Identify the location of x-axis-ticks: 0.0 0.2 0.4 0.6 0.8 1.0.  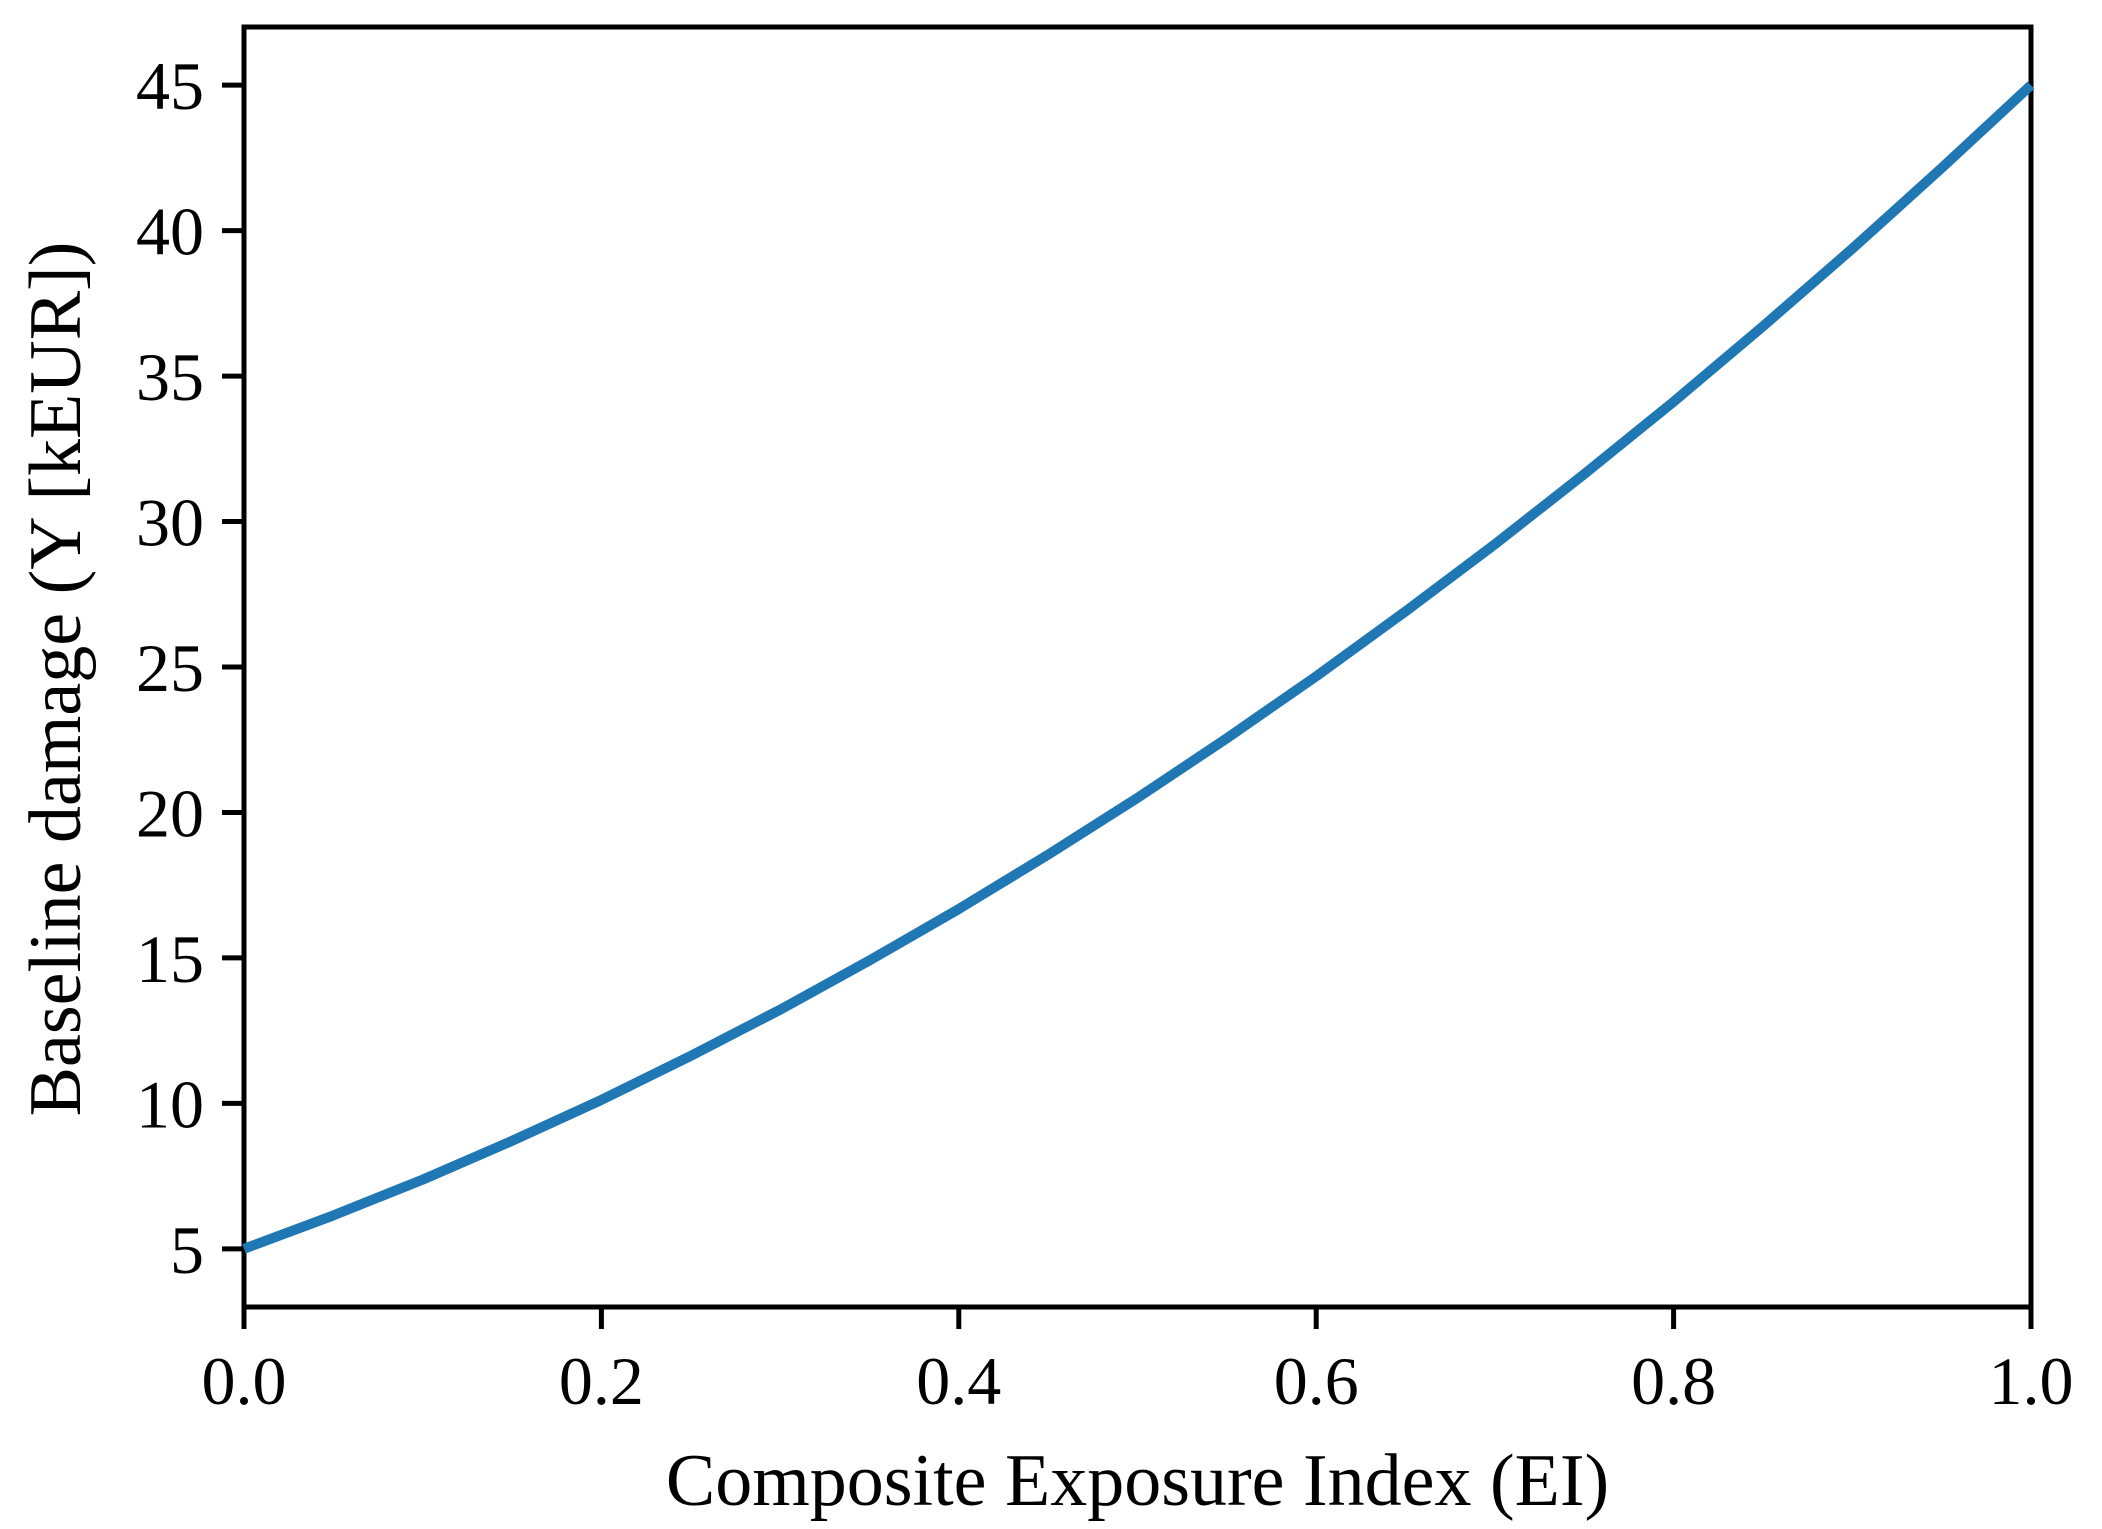
(1138, 1363).